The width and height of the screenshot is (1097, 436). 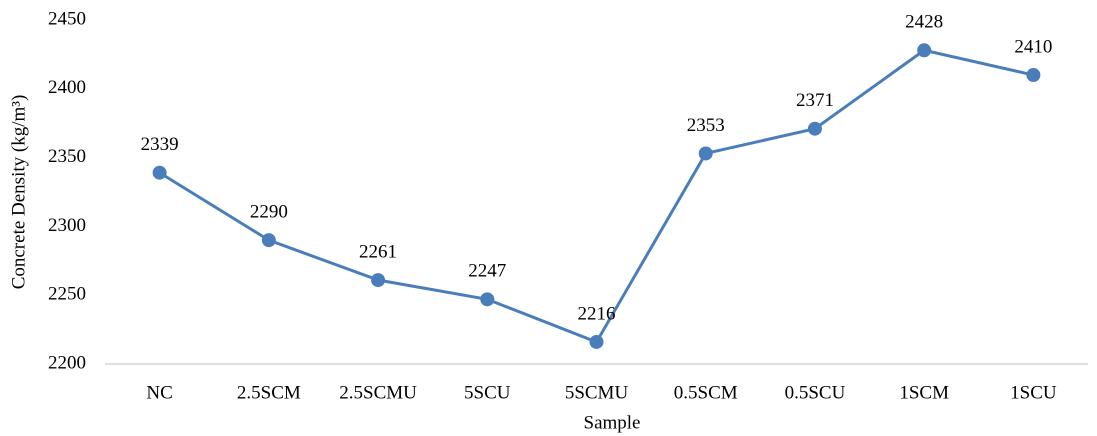 I want to click on data-label: 2353, so click(x=706, y=125).